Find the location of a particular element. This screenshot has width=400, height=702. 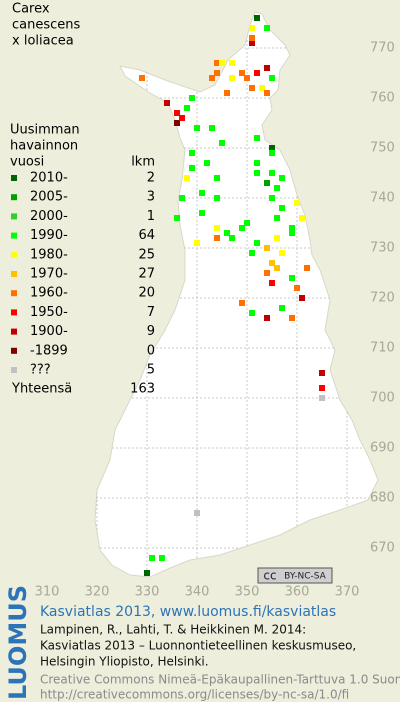

legend-label: 1980- is located at coordinates (49, 254).